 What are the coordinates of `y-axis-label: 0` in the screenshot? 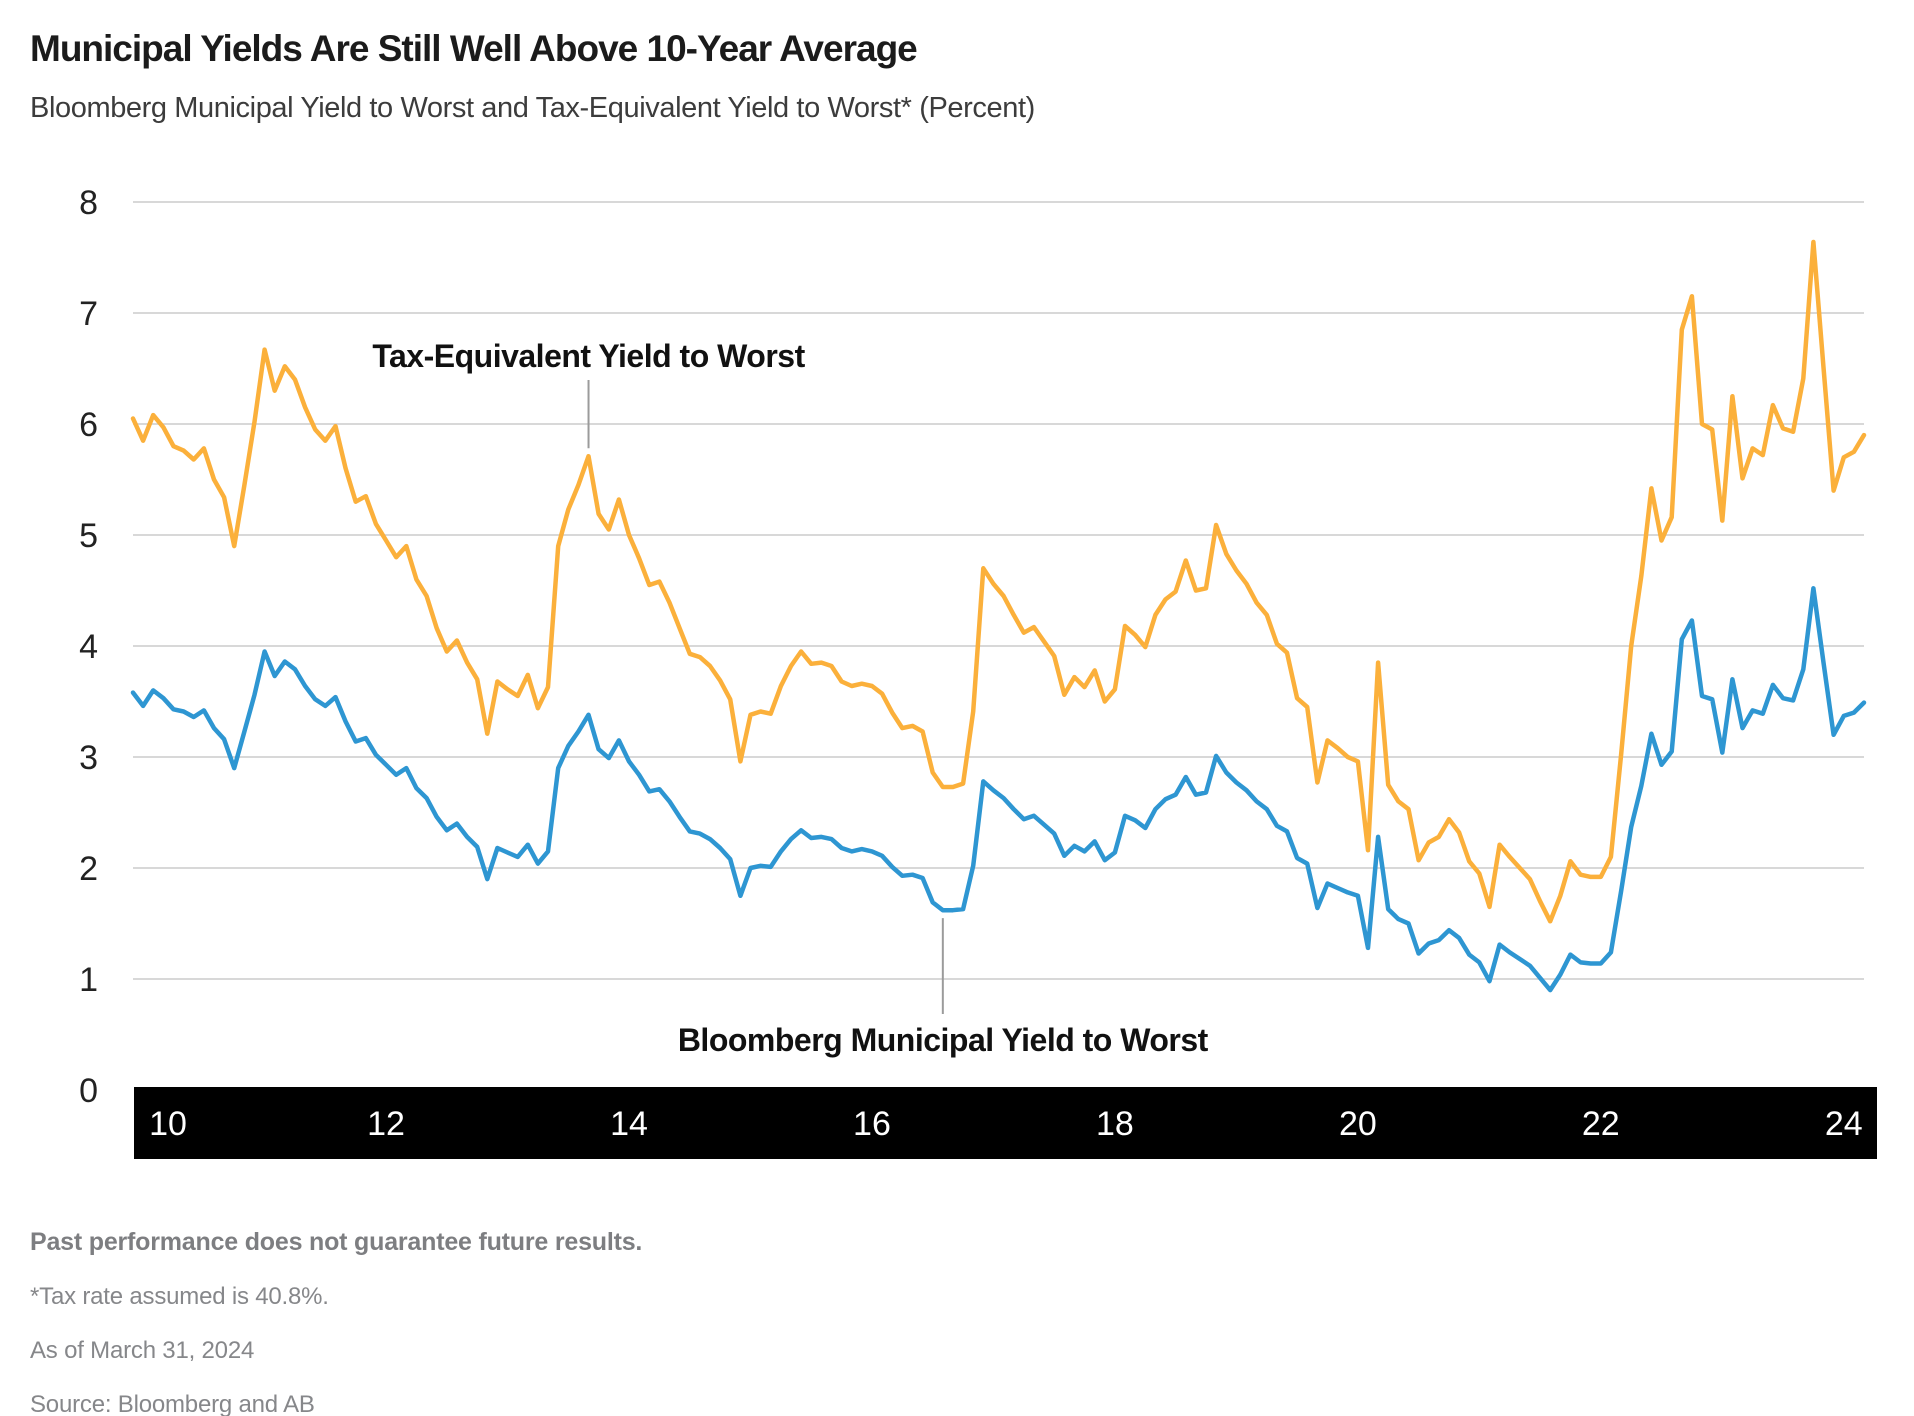 It's located at (88, 1091).